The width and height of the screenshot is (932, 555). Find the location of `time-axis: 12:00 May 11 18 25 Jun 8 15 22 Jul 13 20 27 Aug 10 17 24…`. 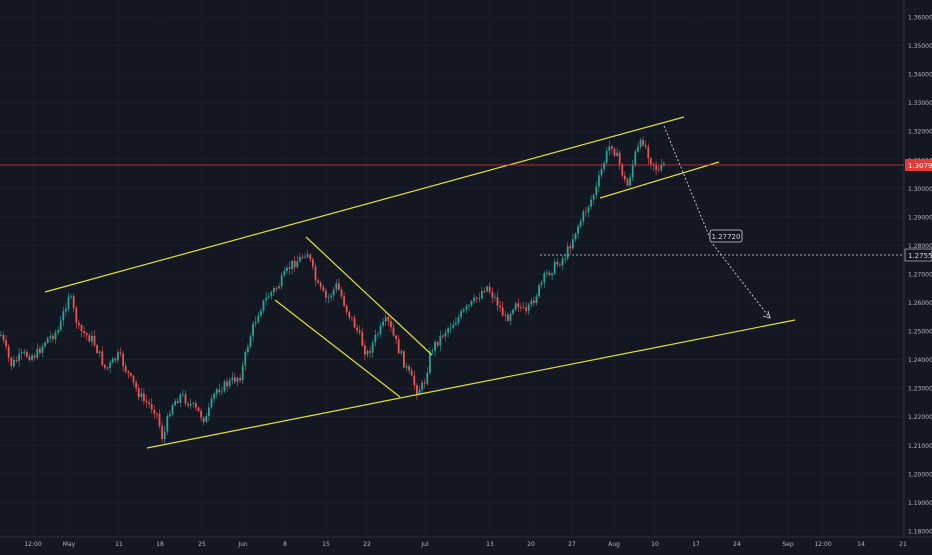

time-axis: 12:00 May 11 18 25 Jun 8 15 22 Jul 13 20 27 Aug 10 17 24… is located at coordinates (466, 542).